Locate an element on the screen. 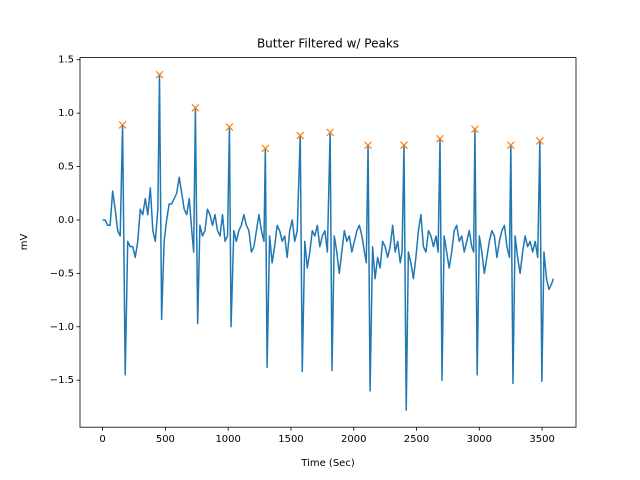 Image resolution: width=640 pixels, height=480 pixels. x-tick-label: 2000 is located at coordinates (353, 439).